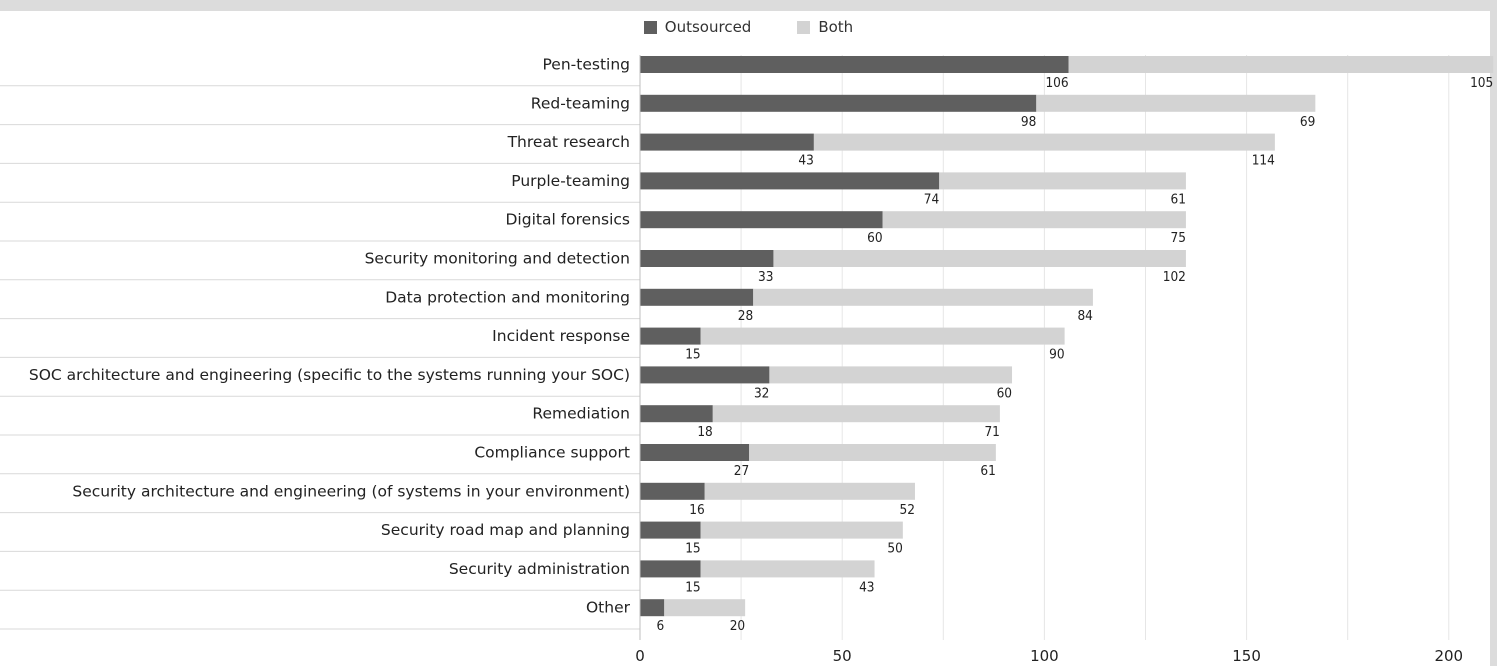 The height and width of the screenshot is (666, 1497). I want to click on value-label-both: 84, so click(1085, 316).